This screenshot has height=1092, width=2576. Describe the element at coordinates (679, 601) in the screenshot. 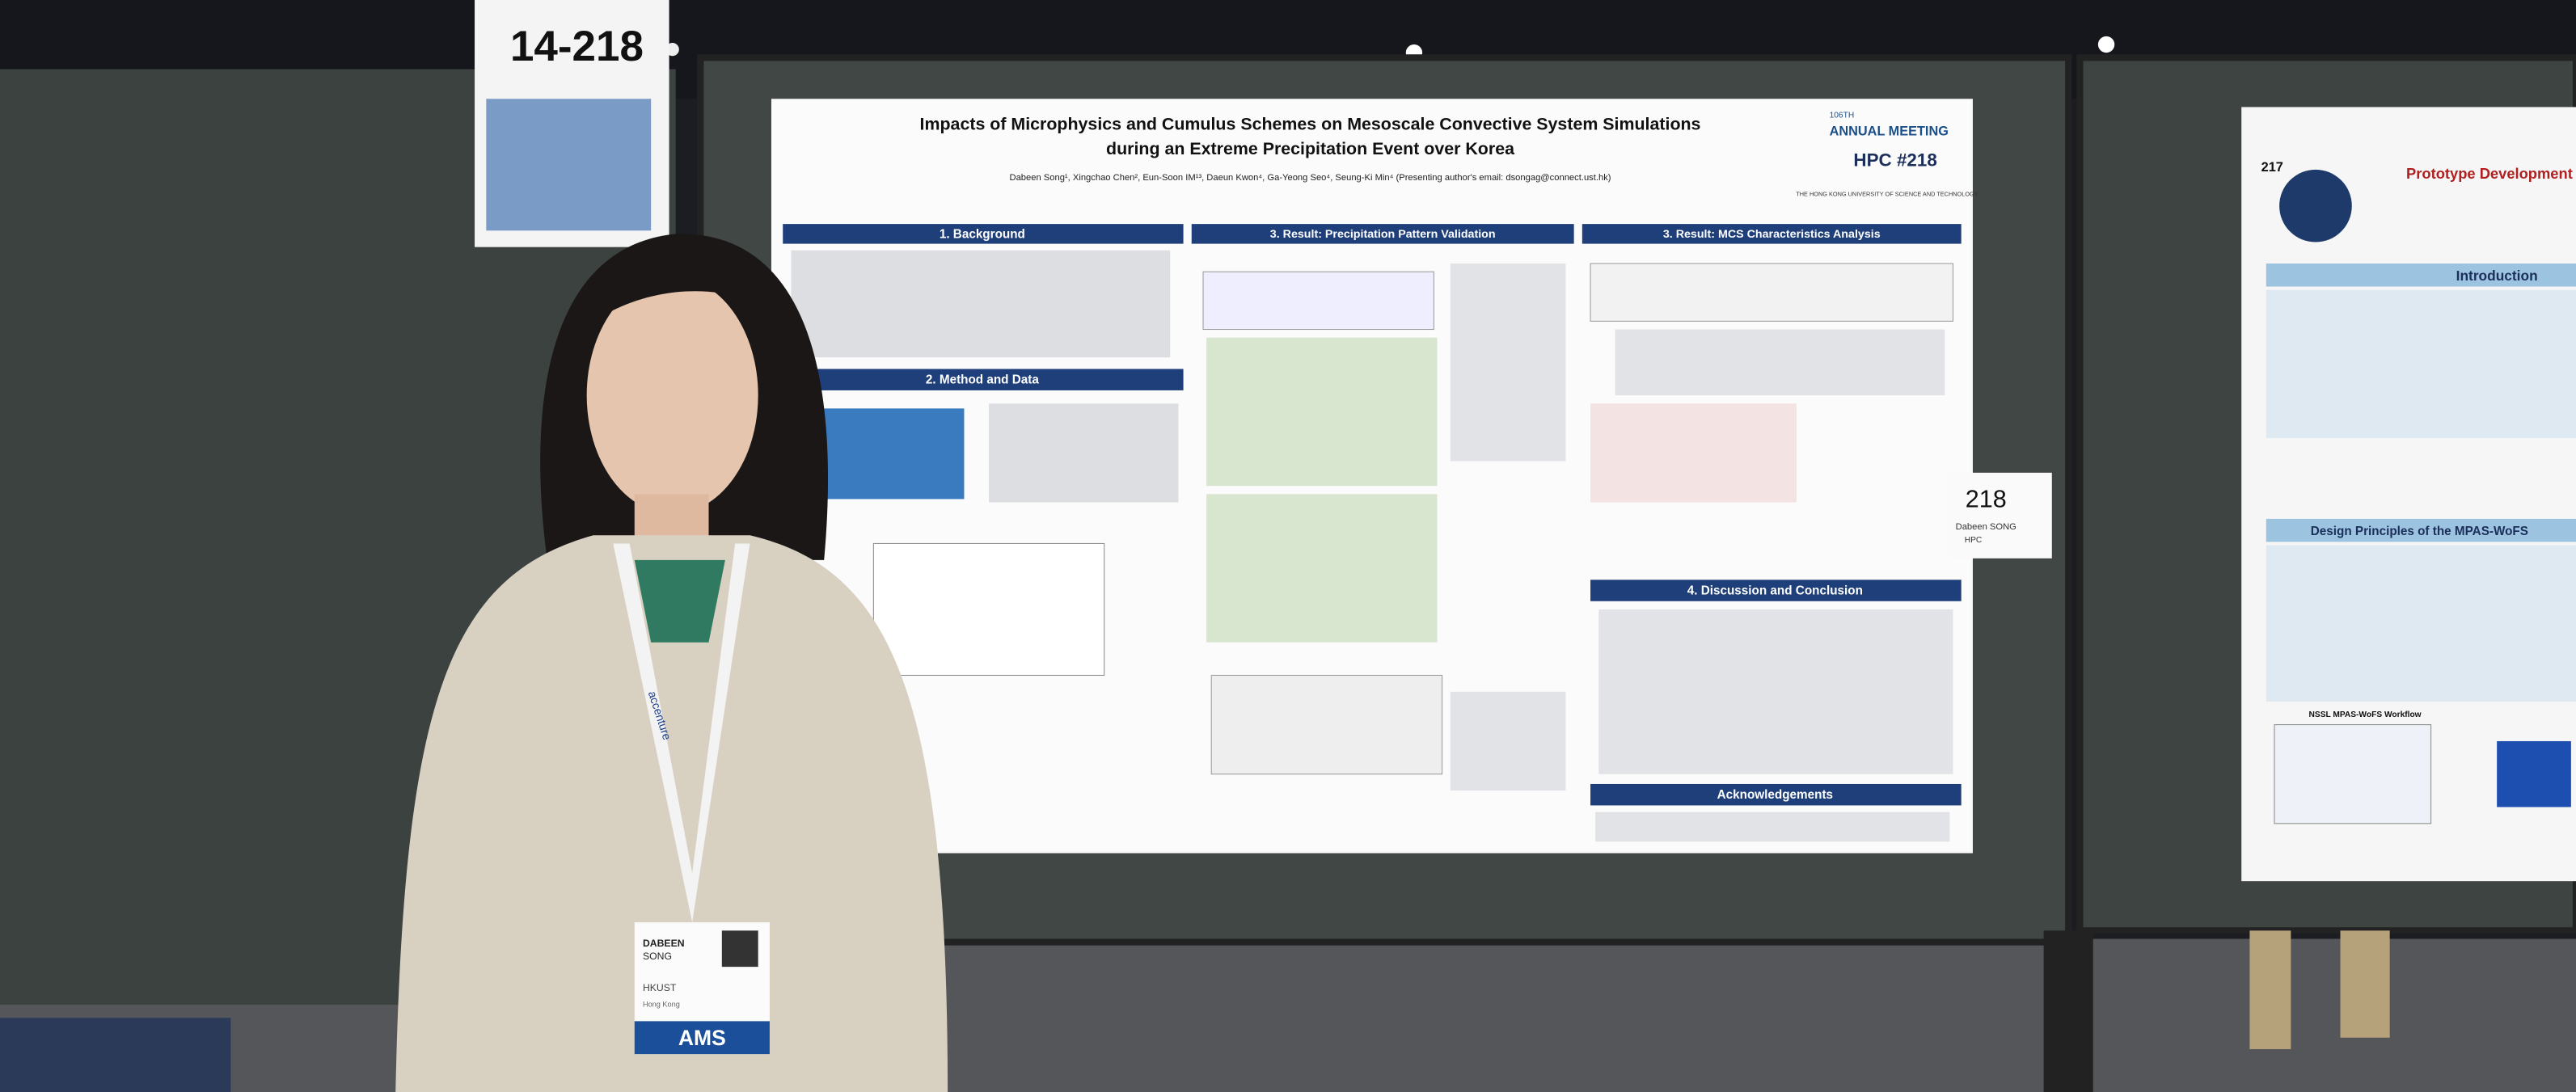

I see `shirt` at that location.